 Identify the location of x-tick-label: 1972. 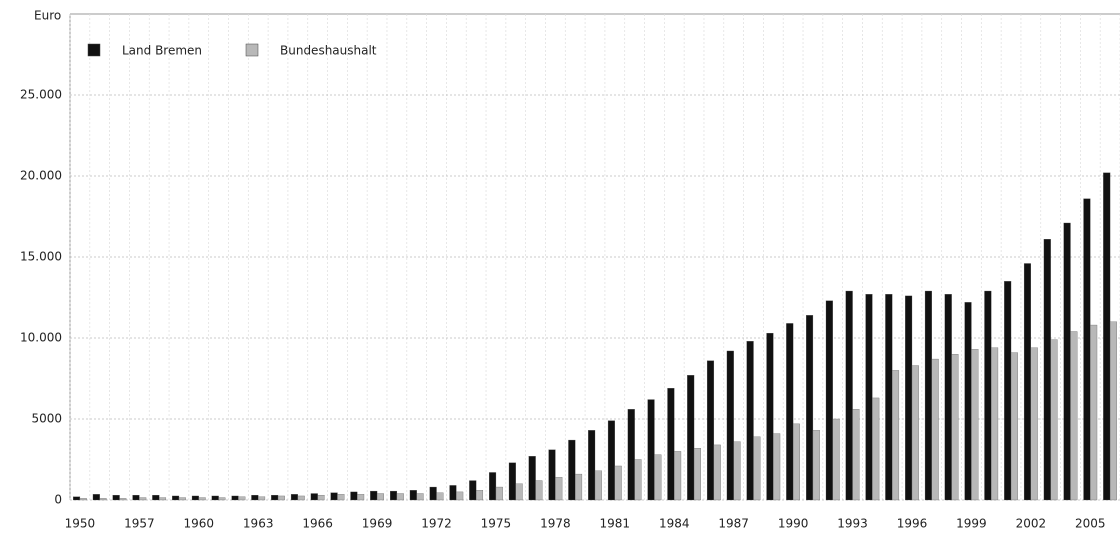
(436, 524).